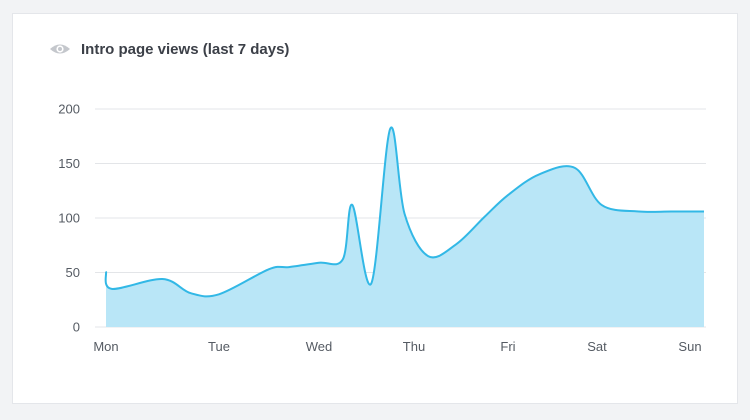 The image size is (750, 420). Describe the element at coordinates (60, 49) in the screenshot. I see `eye-icon` at that location.